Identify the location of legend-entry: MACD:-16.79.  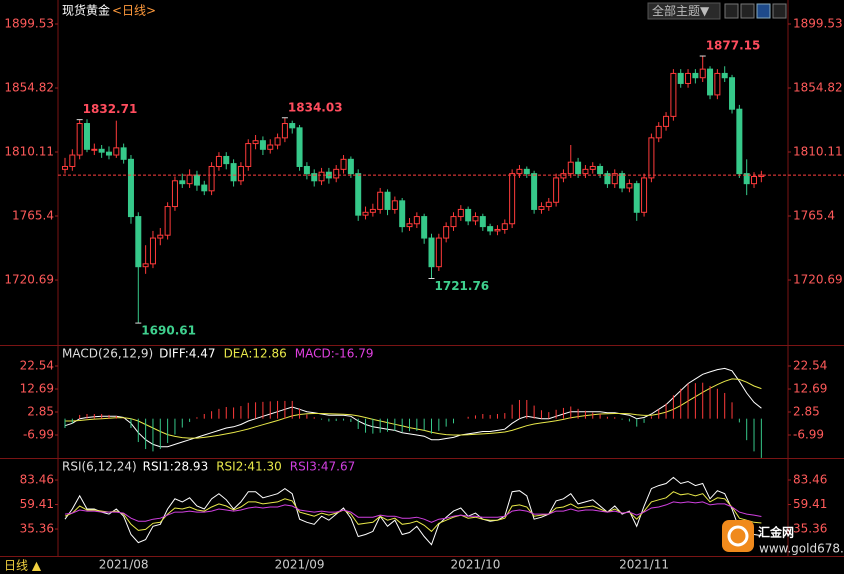
(334, 354).